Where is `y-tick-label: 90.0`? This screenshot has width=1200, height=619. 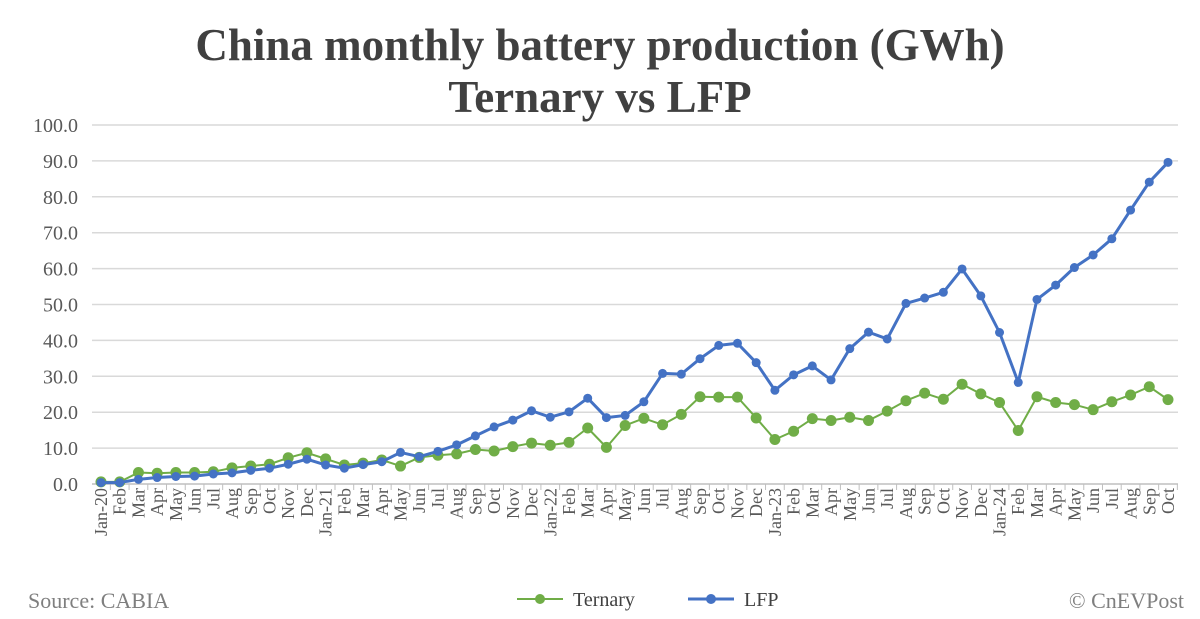 y-tick-label: 90.0 is located at coordinates (60, 162).